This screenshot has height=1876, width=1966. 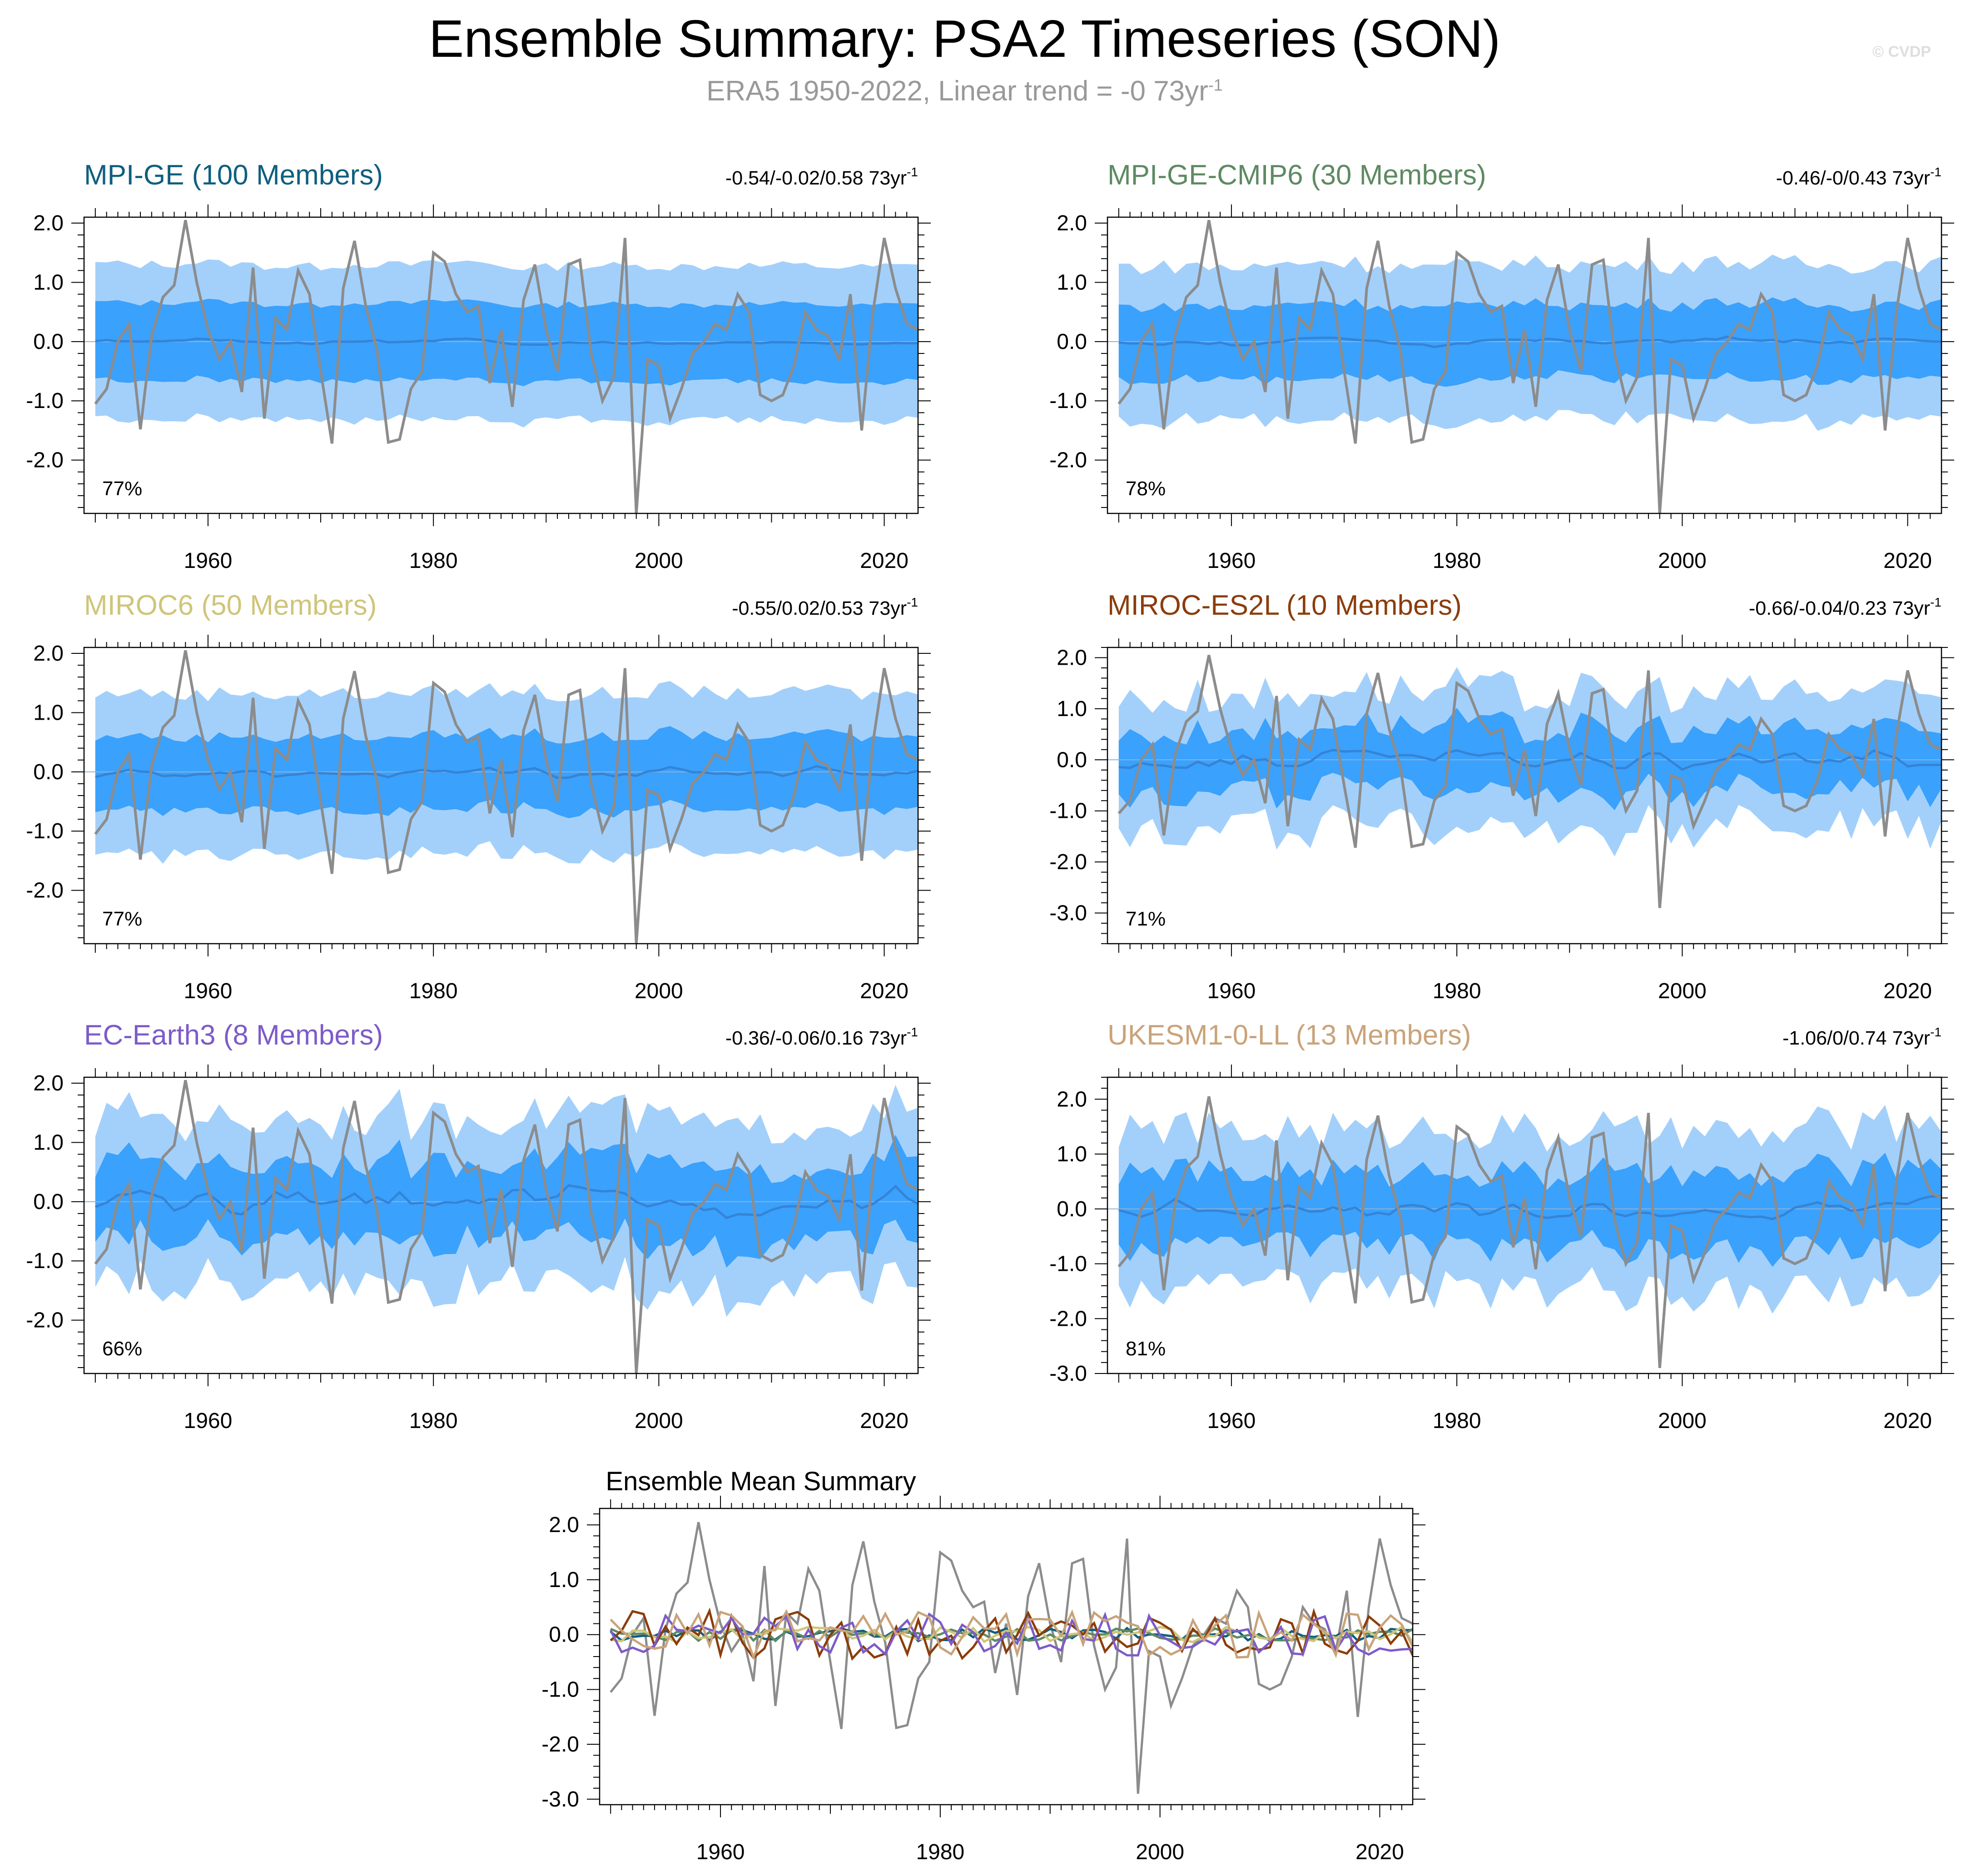 I want to click on trend-label: -0.55/0.02/0.53 73yr-1, so click(x=825, y=607).